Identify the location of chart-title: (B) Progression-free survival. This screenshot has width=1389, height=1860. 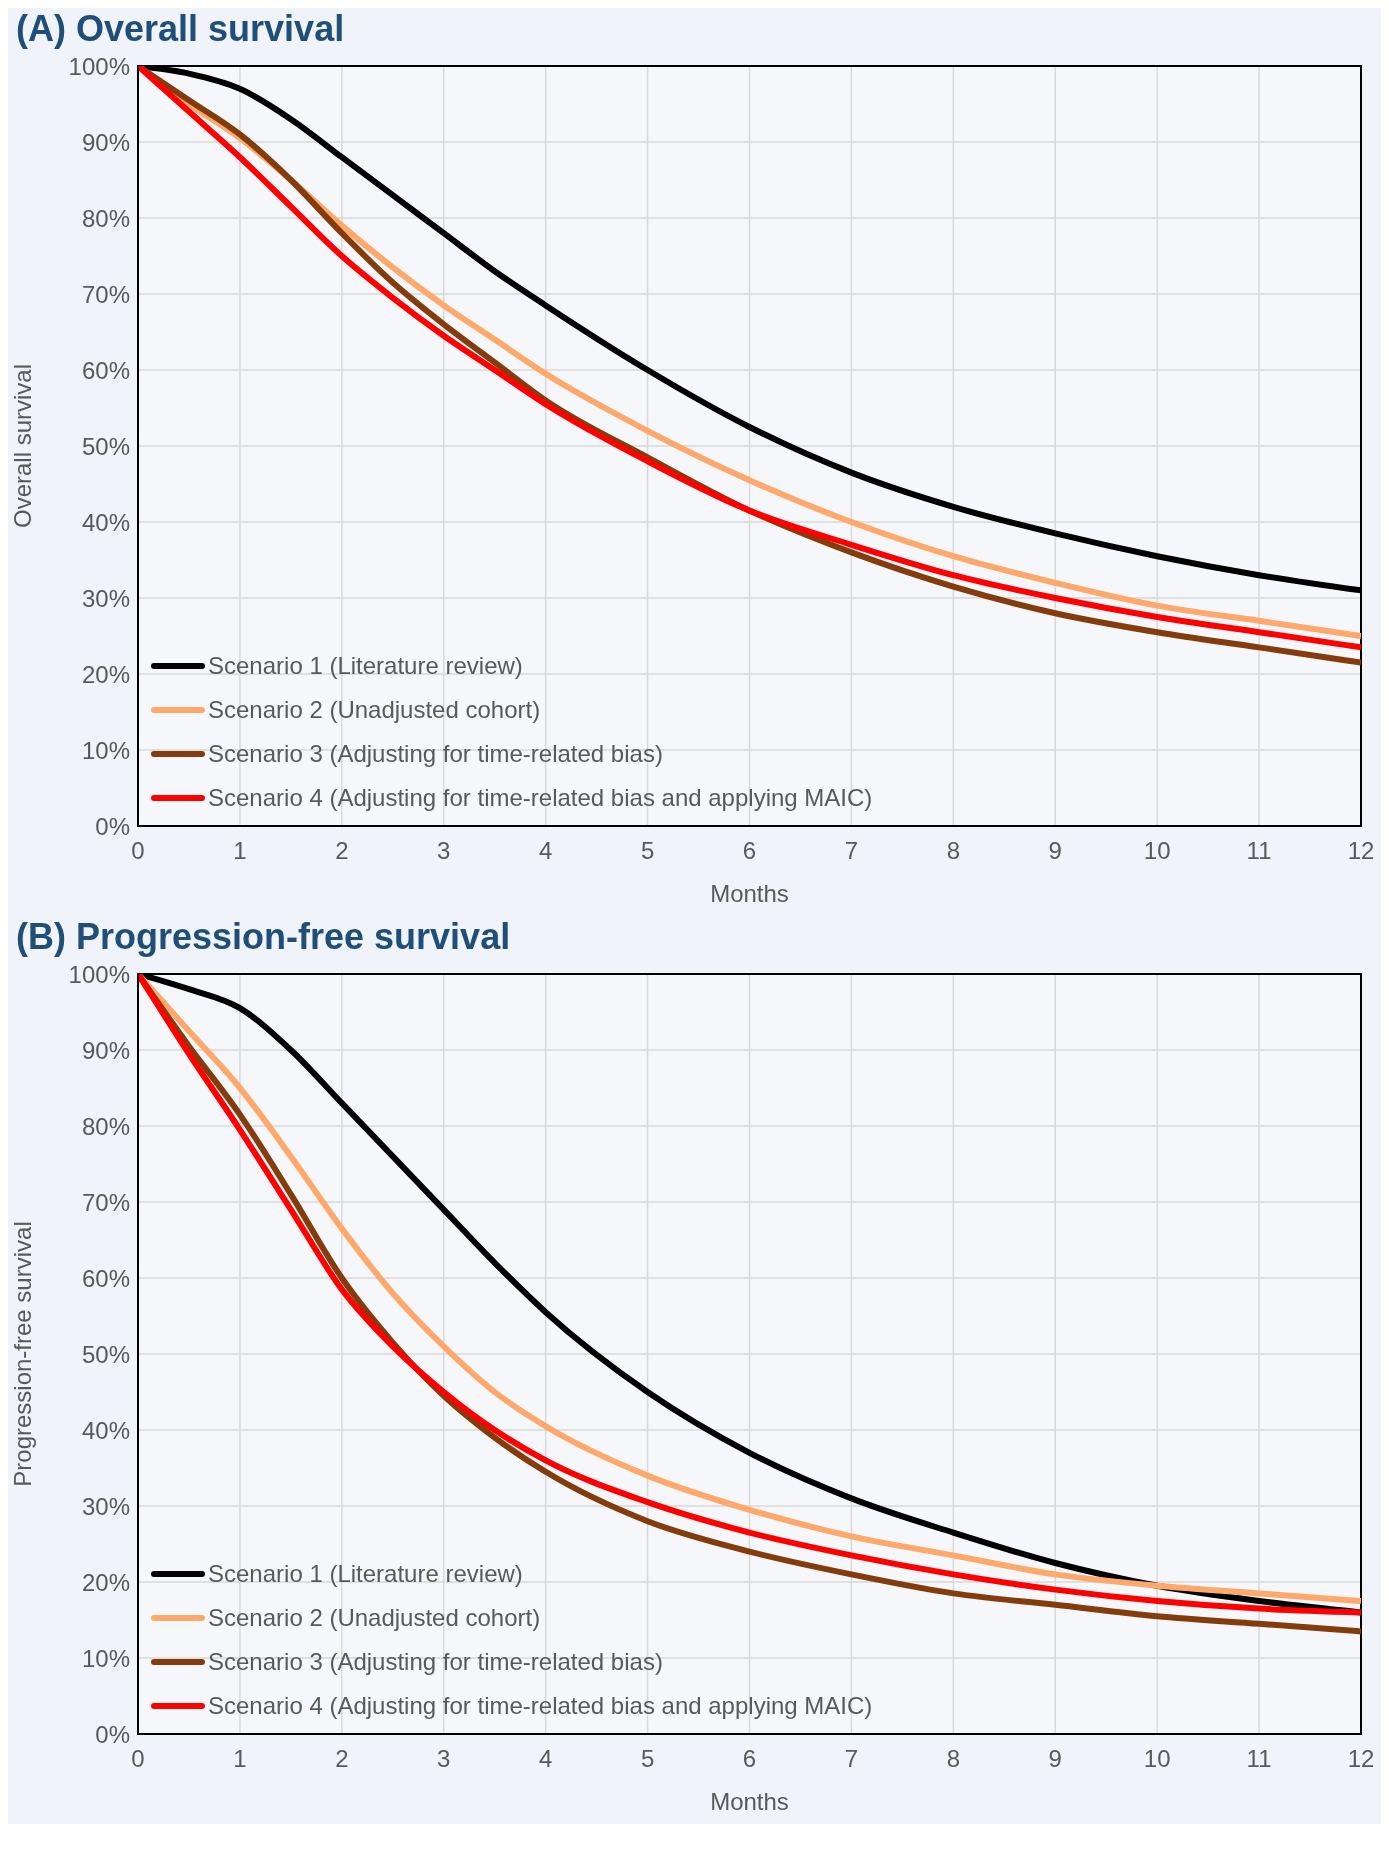
(263, 936).